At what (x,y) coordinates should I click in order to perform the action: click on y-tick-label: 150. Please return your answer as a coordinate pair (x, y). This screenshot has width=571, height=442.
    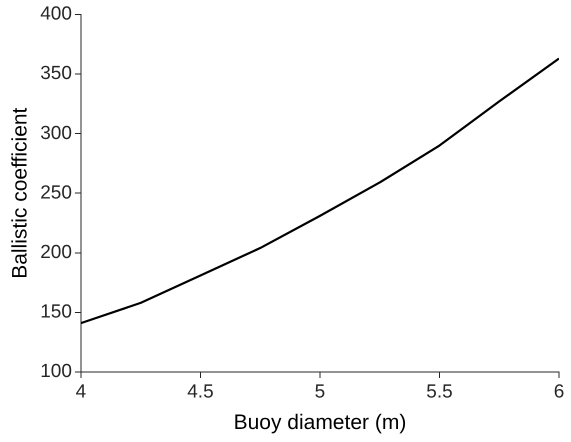
    Looking at the image, I should click on (56, 312).